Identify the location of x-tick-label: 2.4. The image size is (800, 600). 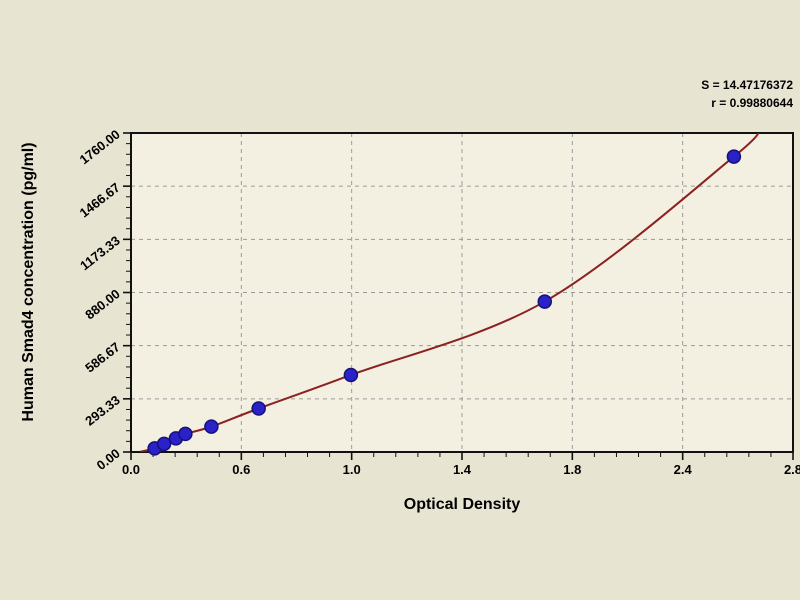
(683, 469).